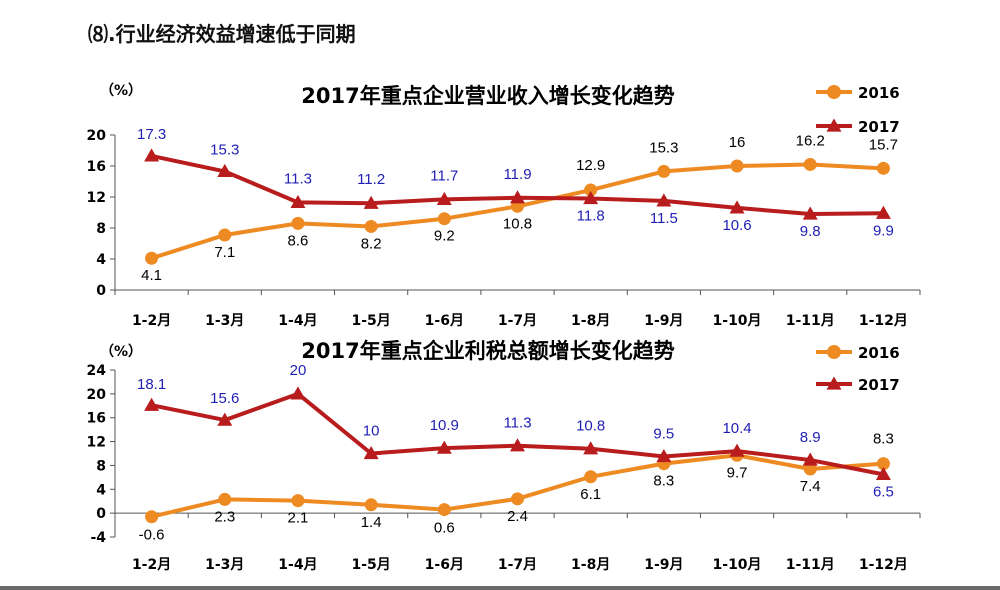 The width and height of the screenshot is (1000, 590). Describe the element at coordinates (664, 218) in the screenshot. I see `data-label-2017: 11.5` at that location.